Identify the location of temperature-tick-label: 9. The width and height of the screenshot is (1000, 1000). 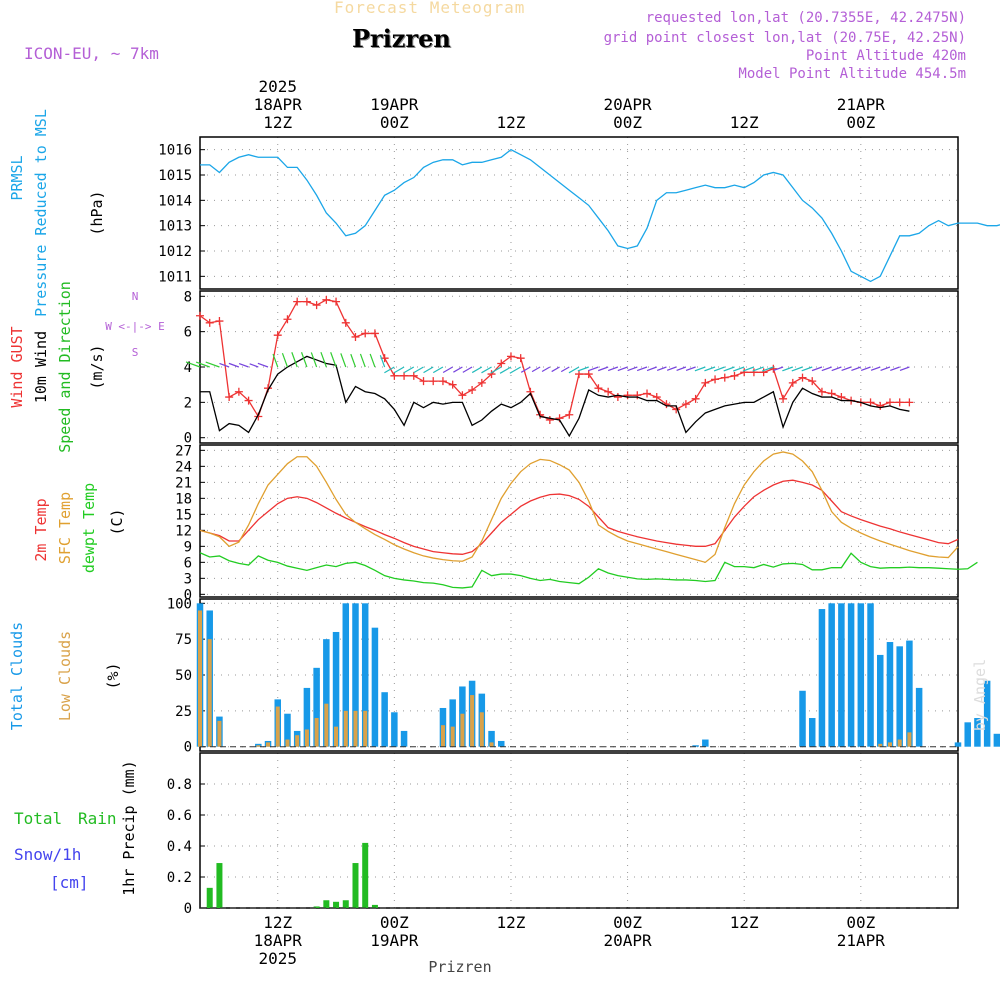
(188, 547).